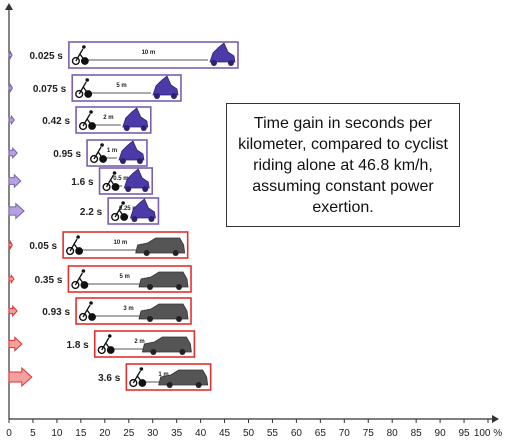 This screenshot has height=448, width=508. I want to click on time-gain-label: 3.6 s, so click(109, 378).